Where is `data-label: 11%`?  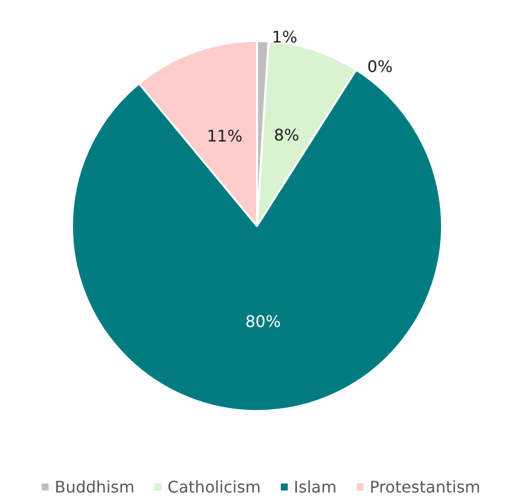 data-label: 11% is located at coordinates (224, 136).